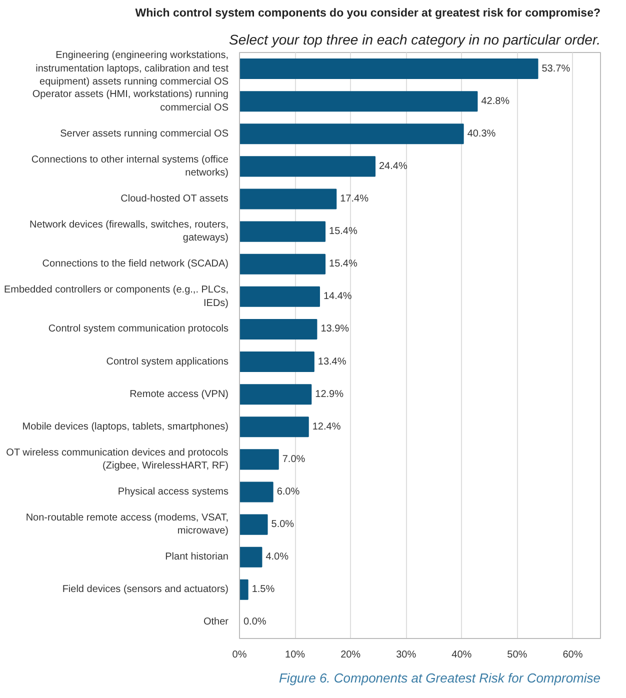 Image resolution: width=626 pixels, height=698 pixels. I want to click on x-tick-label: 60%, so click(572, 655).